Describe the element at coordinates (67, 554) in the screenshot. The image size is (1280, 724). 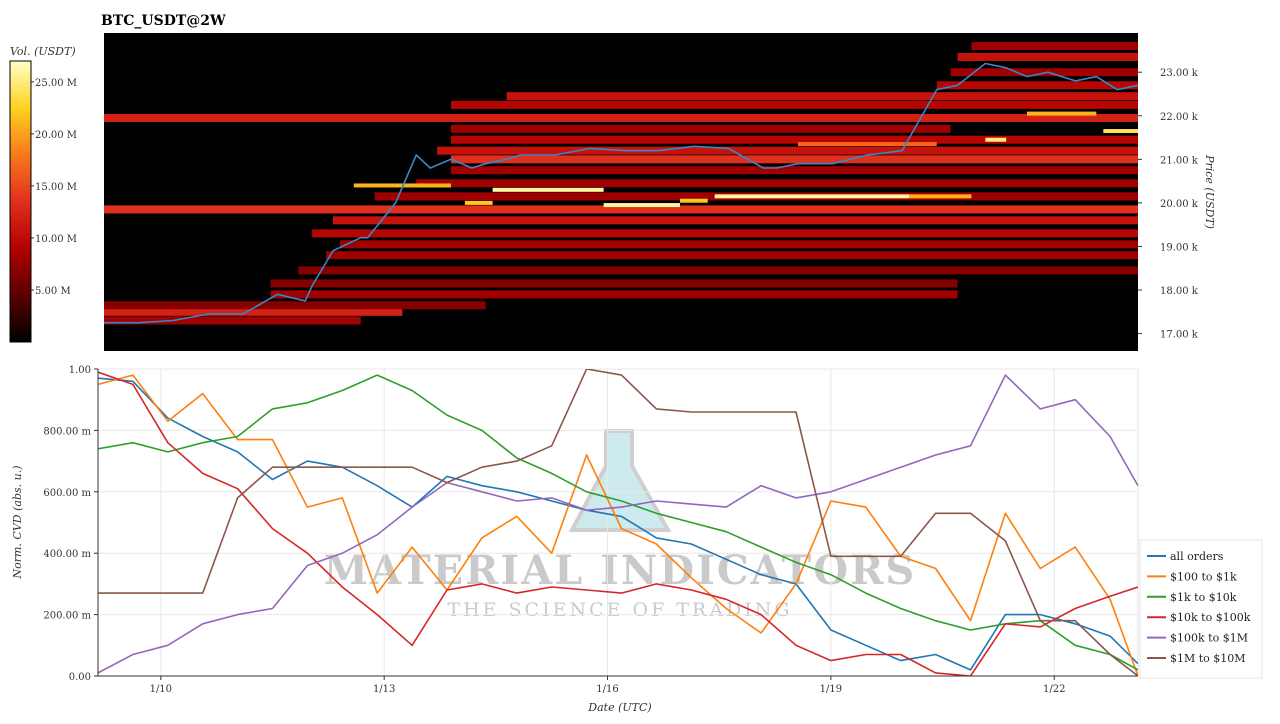
I see `cvd-tick-label: 400.00 m` at that location.